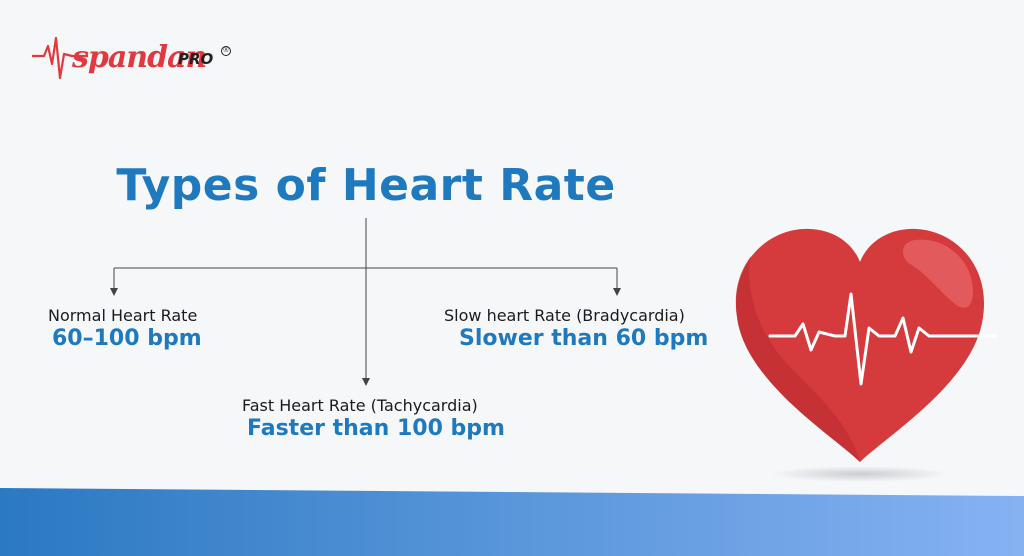 This screenshot has width=1024, height=556. I want to click on heart-ecg-icon, so click(867, 355).